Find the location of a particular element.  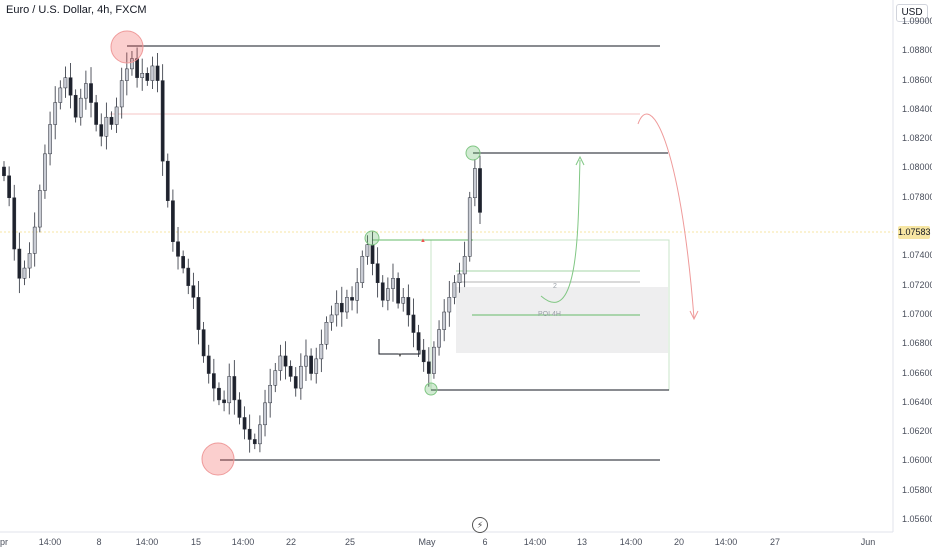

time-tick-label: May is located at coordinates (427, 542).